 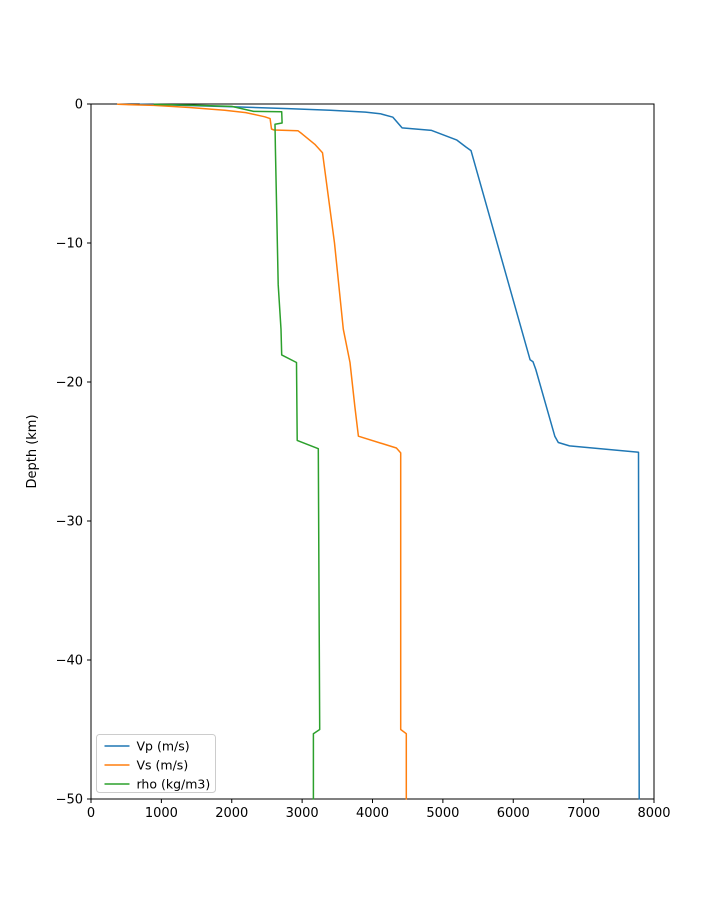 I want to click on y-tick-label: −20, so click(x=69, y=383).